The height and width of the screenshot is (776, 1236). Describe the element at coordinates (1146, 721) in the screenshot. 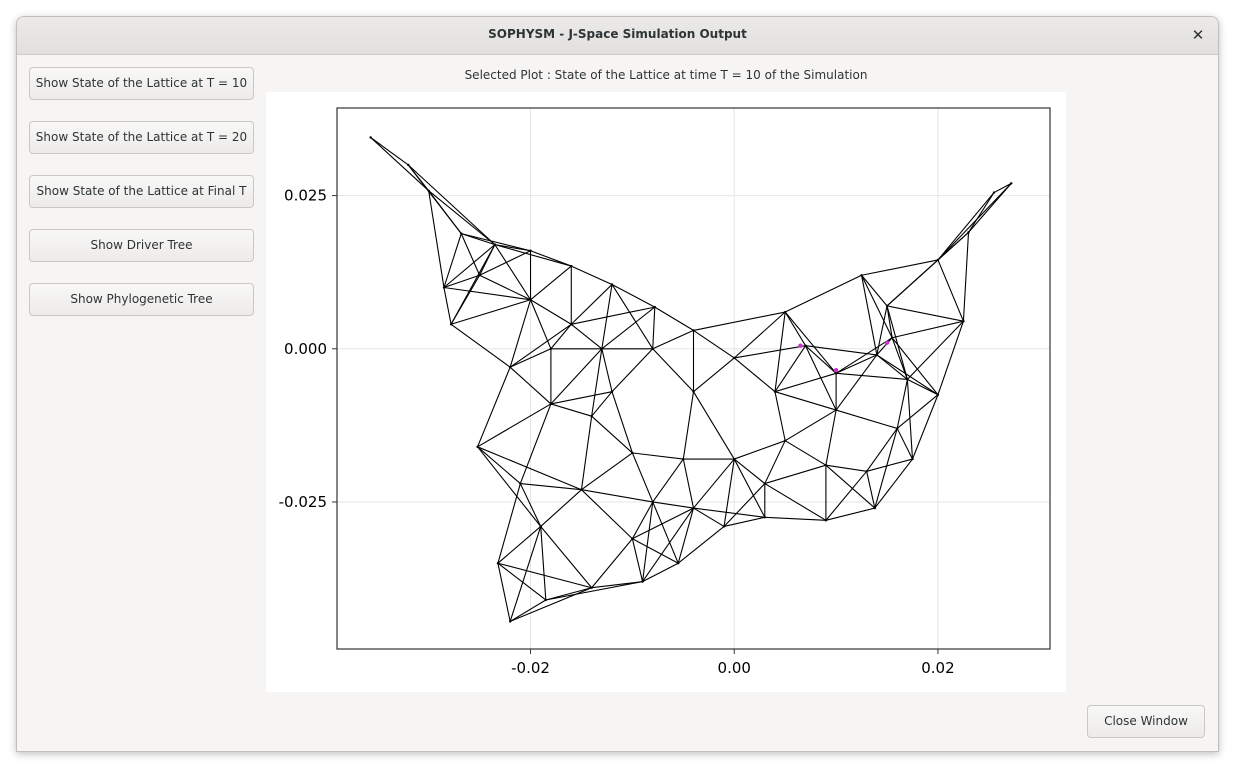

I see `close-window-button: Close Window` at that location.